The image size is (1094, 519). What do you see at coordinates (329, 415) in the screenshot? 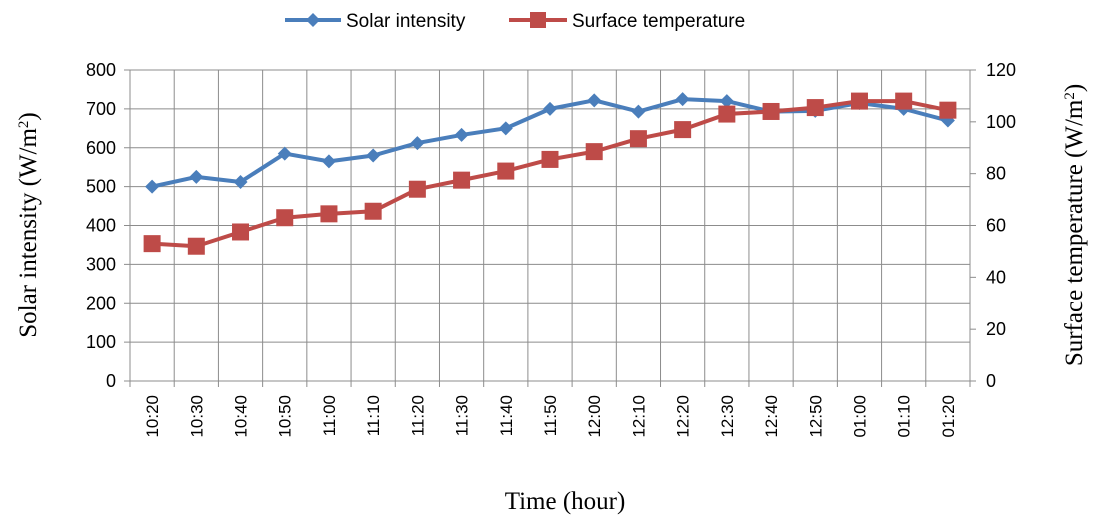
I see `x-tick-label: 11:00` at bounding box center [329, 415].